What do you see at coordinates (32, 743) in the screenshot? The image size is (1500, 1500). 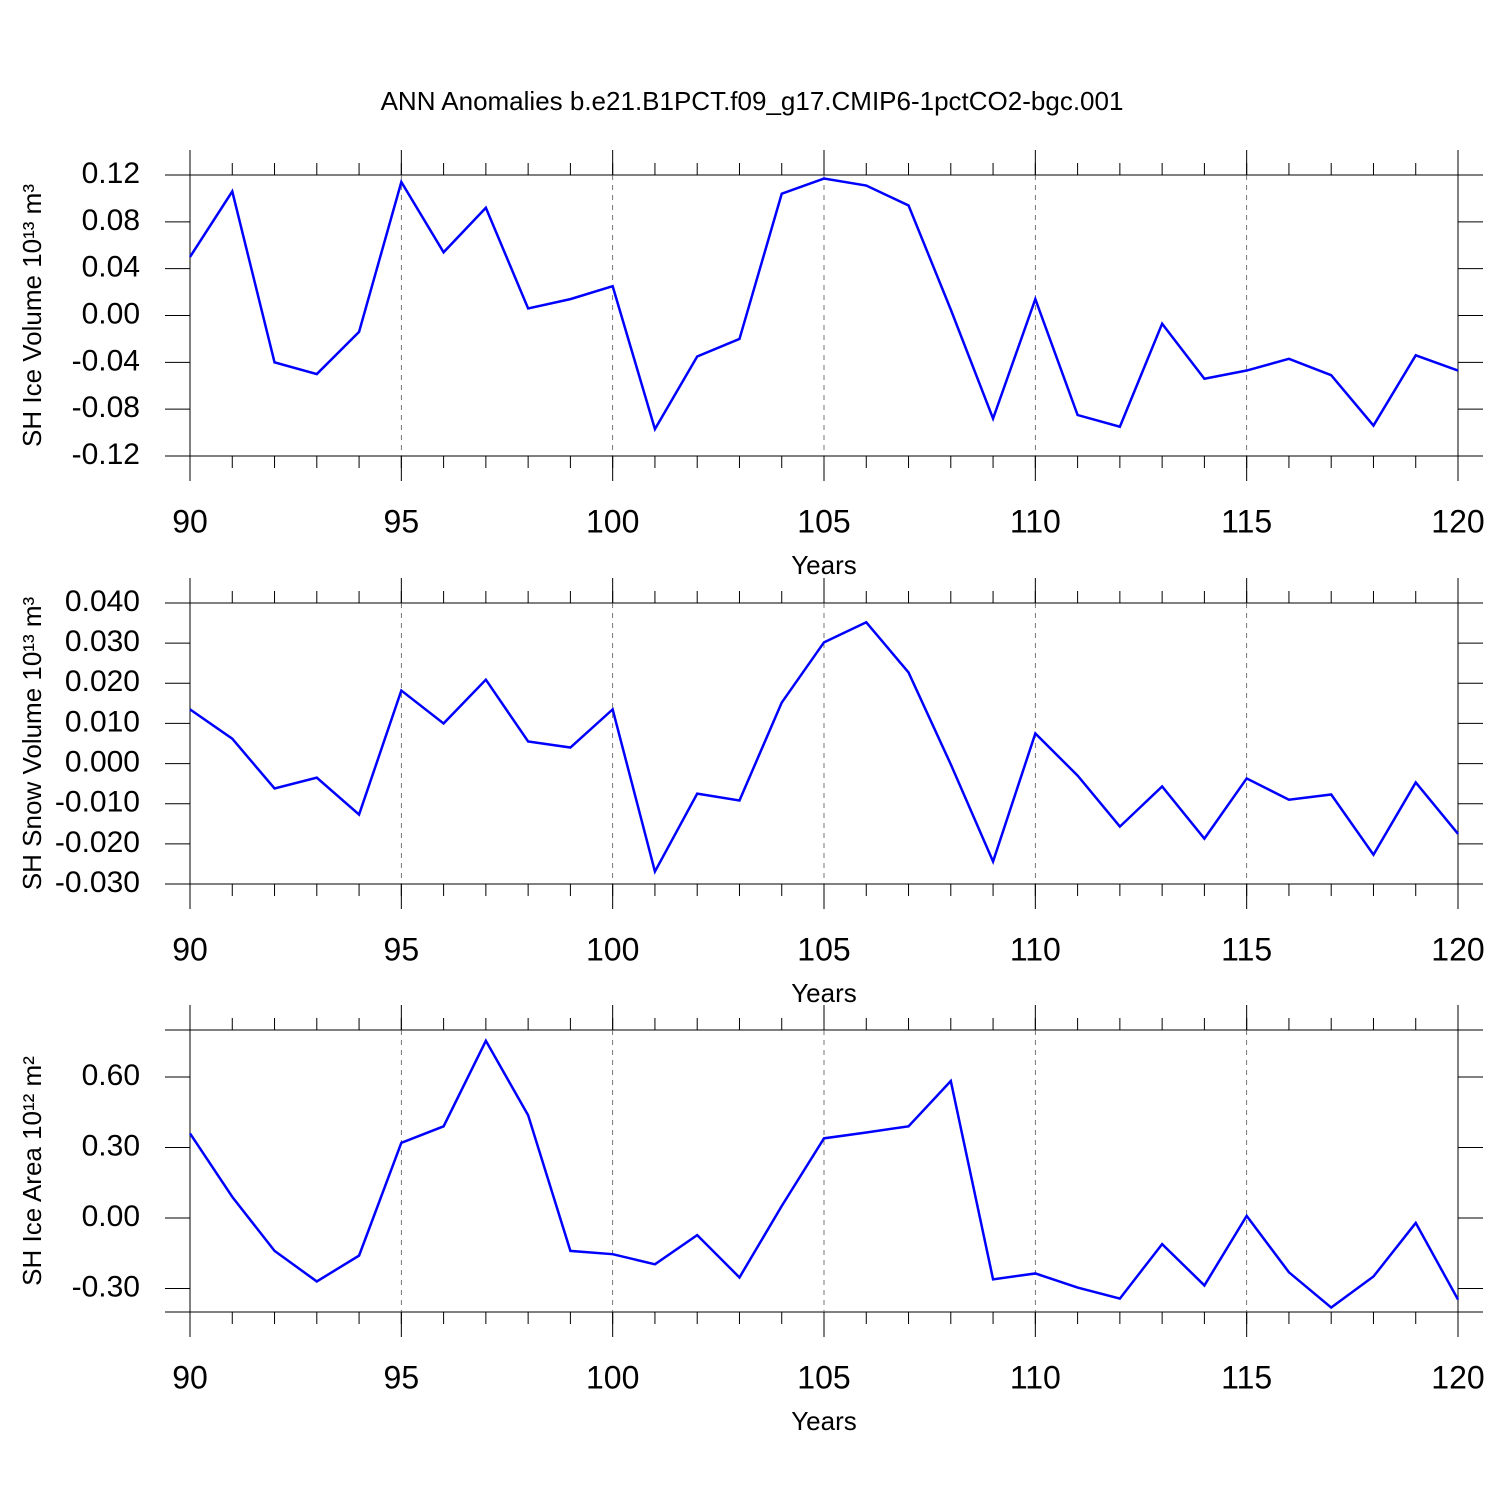 I see `y-axis-label: SH Snow Volume 10¹³ m³` at bounding box center [32, 743].